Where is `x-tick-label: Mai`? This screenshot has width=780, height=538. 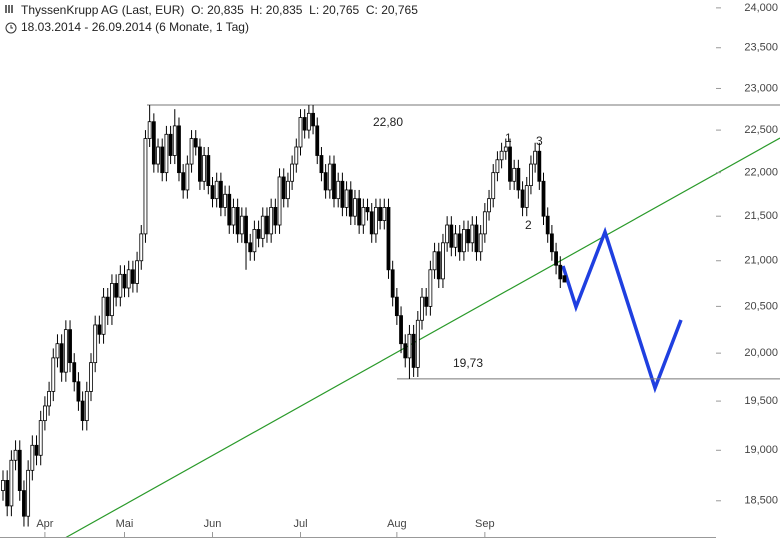 x-tick-label: Mai is located at coordinates (125, 524).